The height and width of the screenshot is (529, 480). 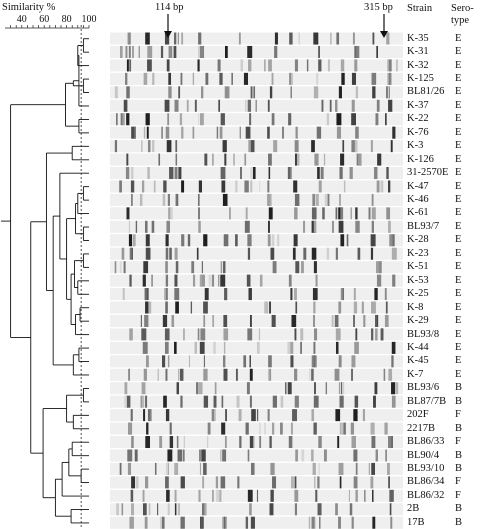 What do you see at coordinates (413, 509) in the screenshot?
I see `strain-label: 2B` at bounding box center [413, 509].